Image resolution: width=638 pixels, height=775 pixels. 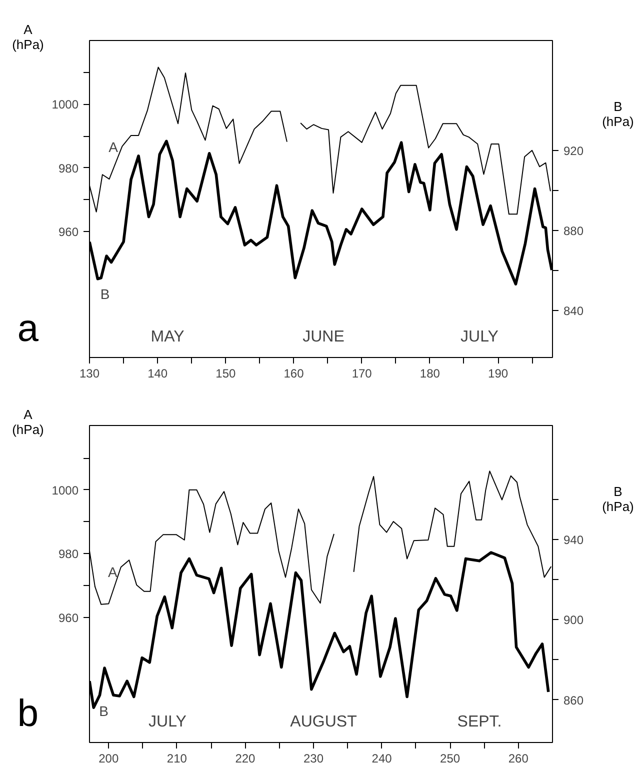 I want to click on y2-tick-label: 920, so click(x=574, y=151).